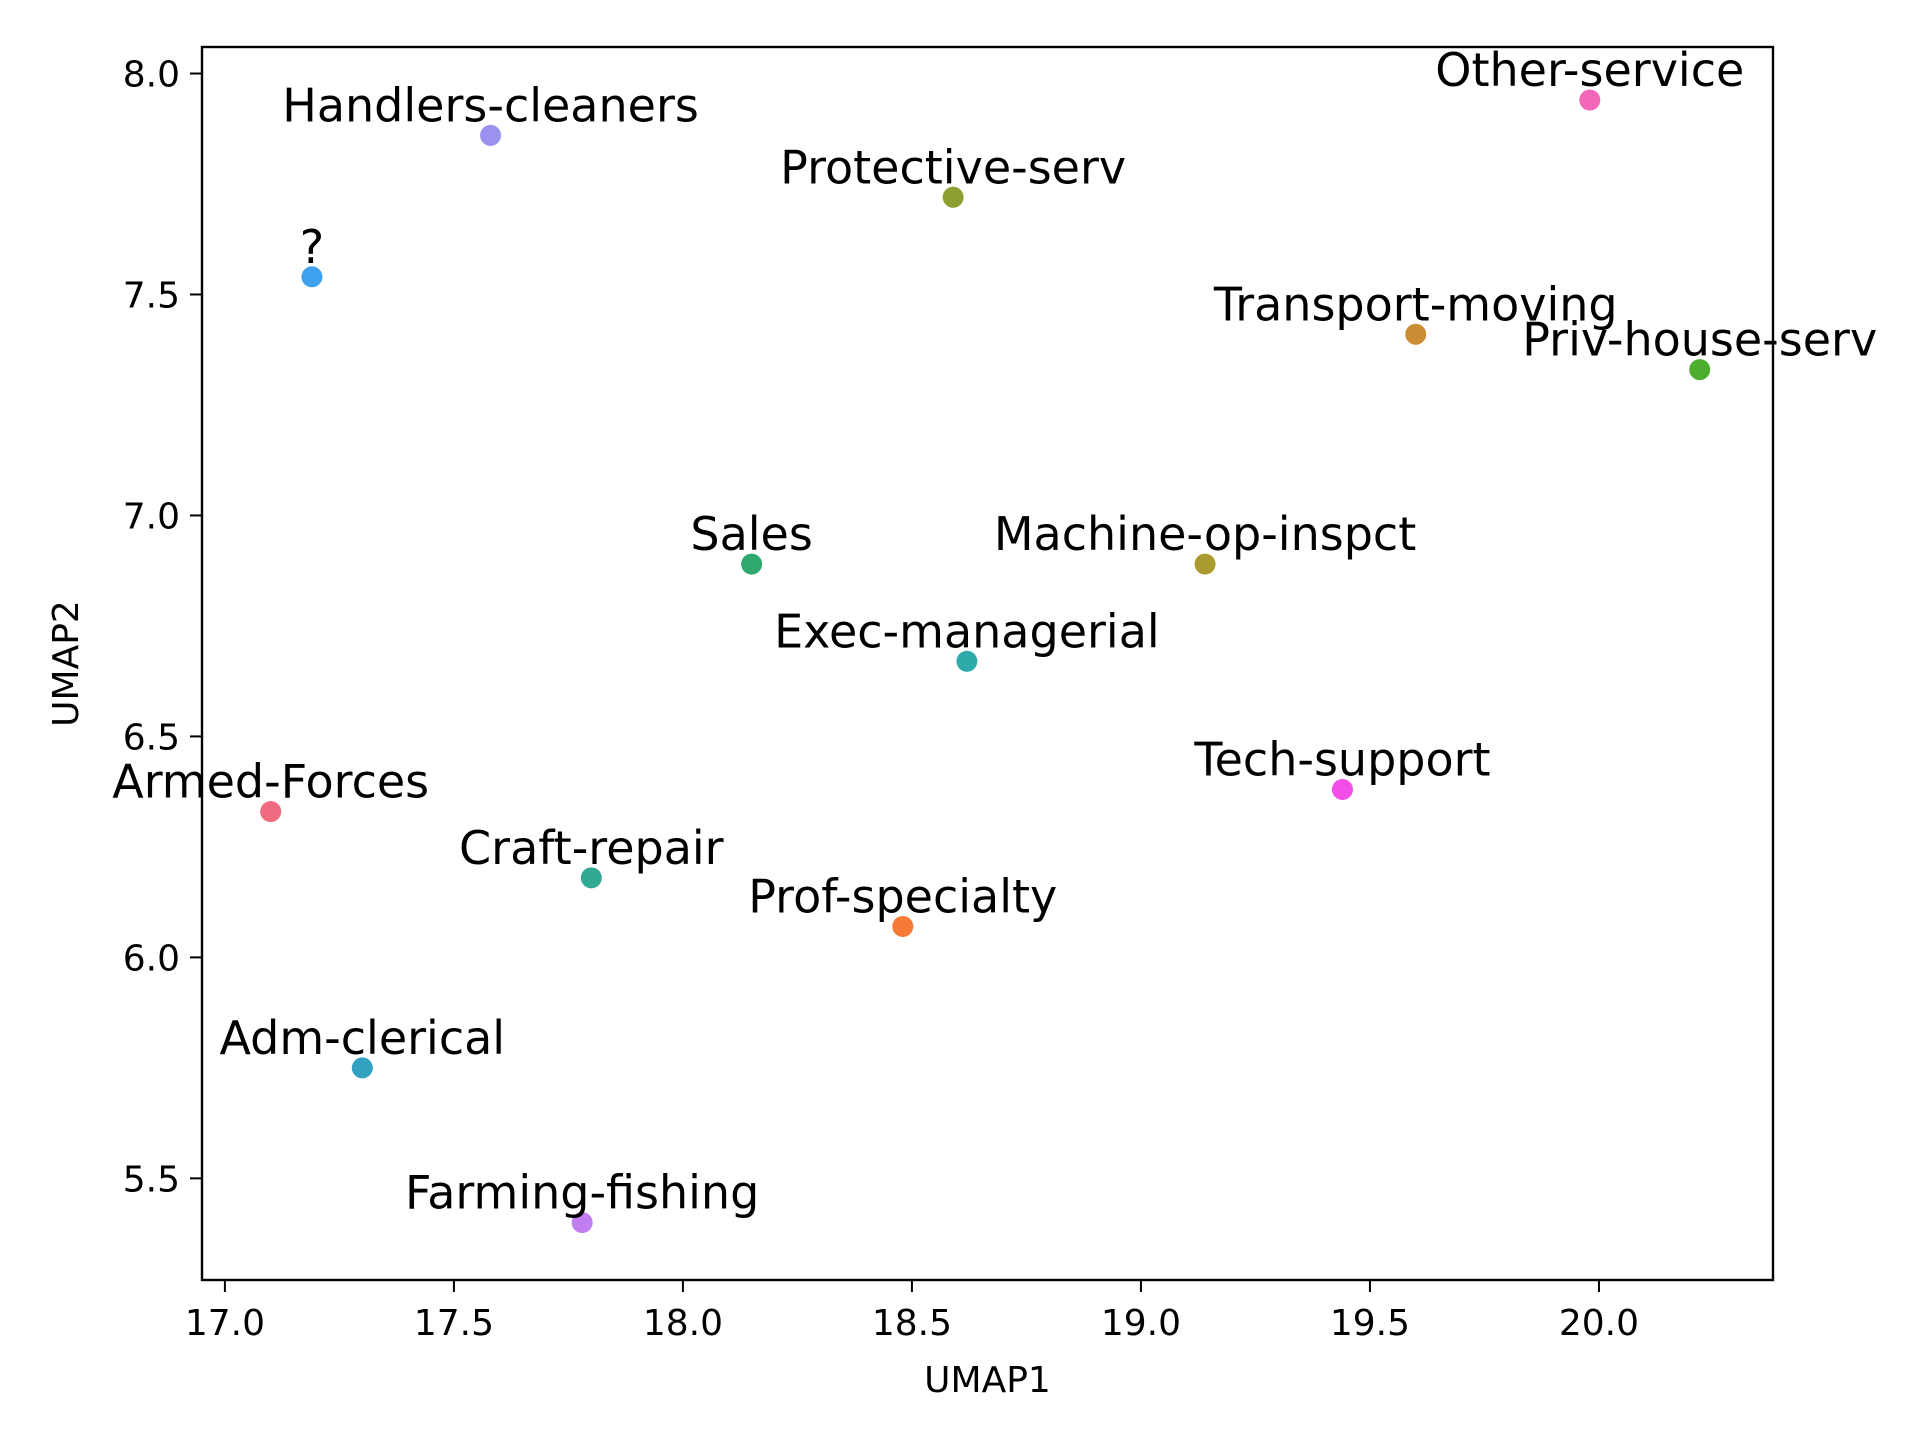 The image size is (1920, 1440). What do you see at coordinates (1341, 759) in the screenshot?
I see `point-label: Tech-support` at bounding box center [1341, 759].